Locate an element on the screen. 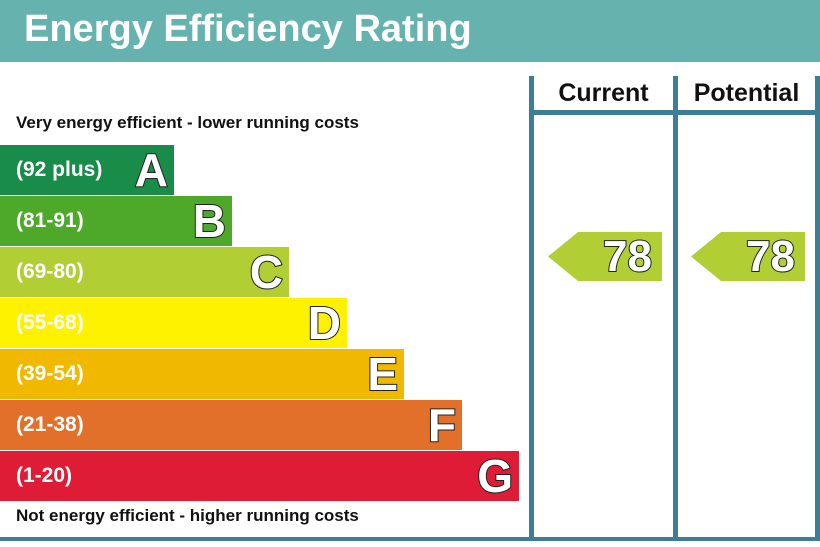 This screenshot has height=547, width=820. column-header-divider is located at coordinates (674, 112).